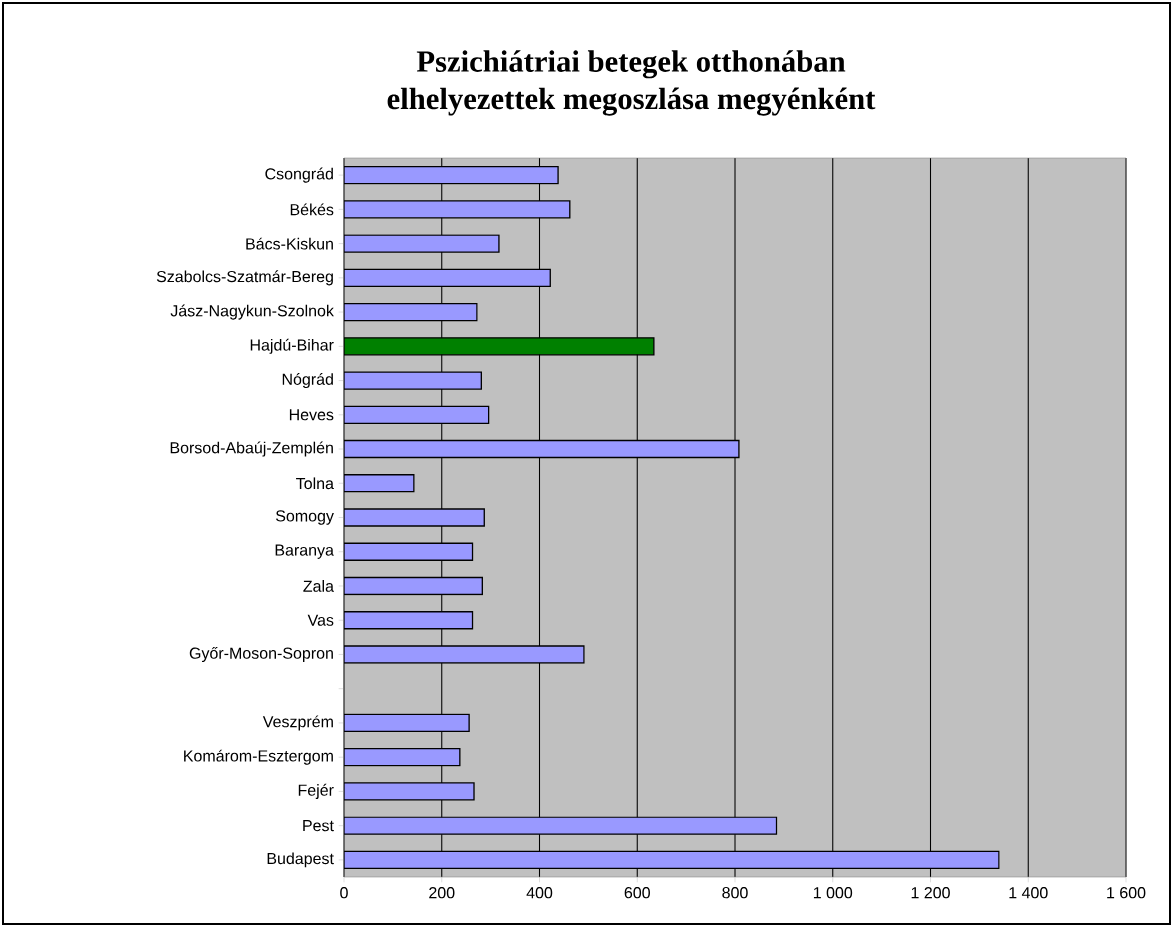 The height and width of the screenshot is (926, 1172). Describe the element at coordinates (1126, 893) in the screenshot. I see `x-tick-label: 1 600` at that location.